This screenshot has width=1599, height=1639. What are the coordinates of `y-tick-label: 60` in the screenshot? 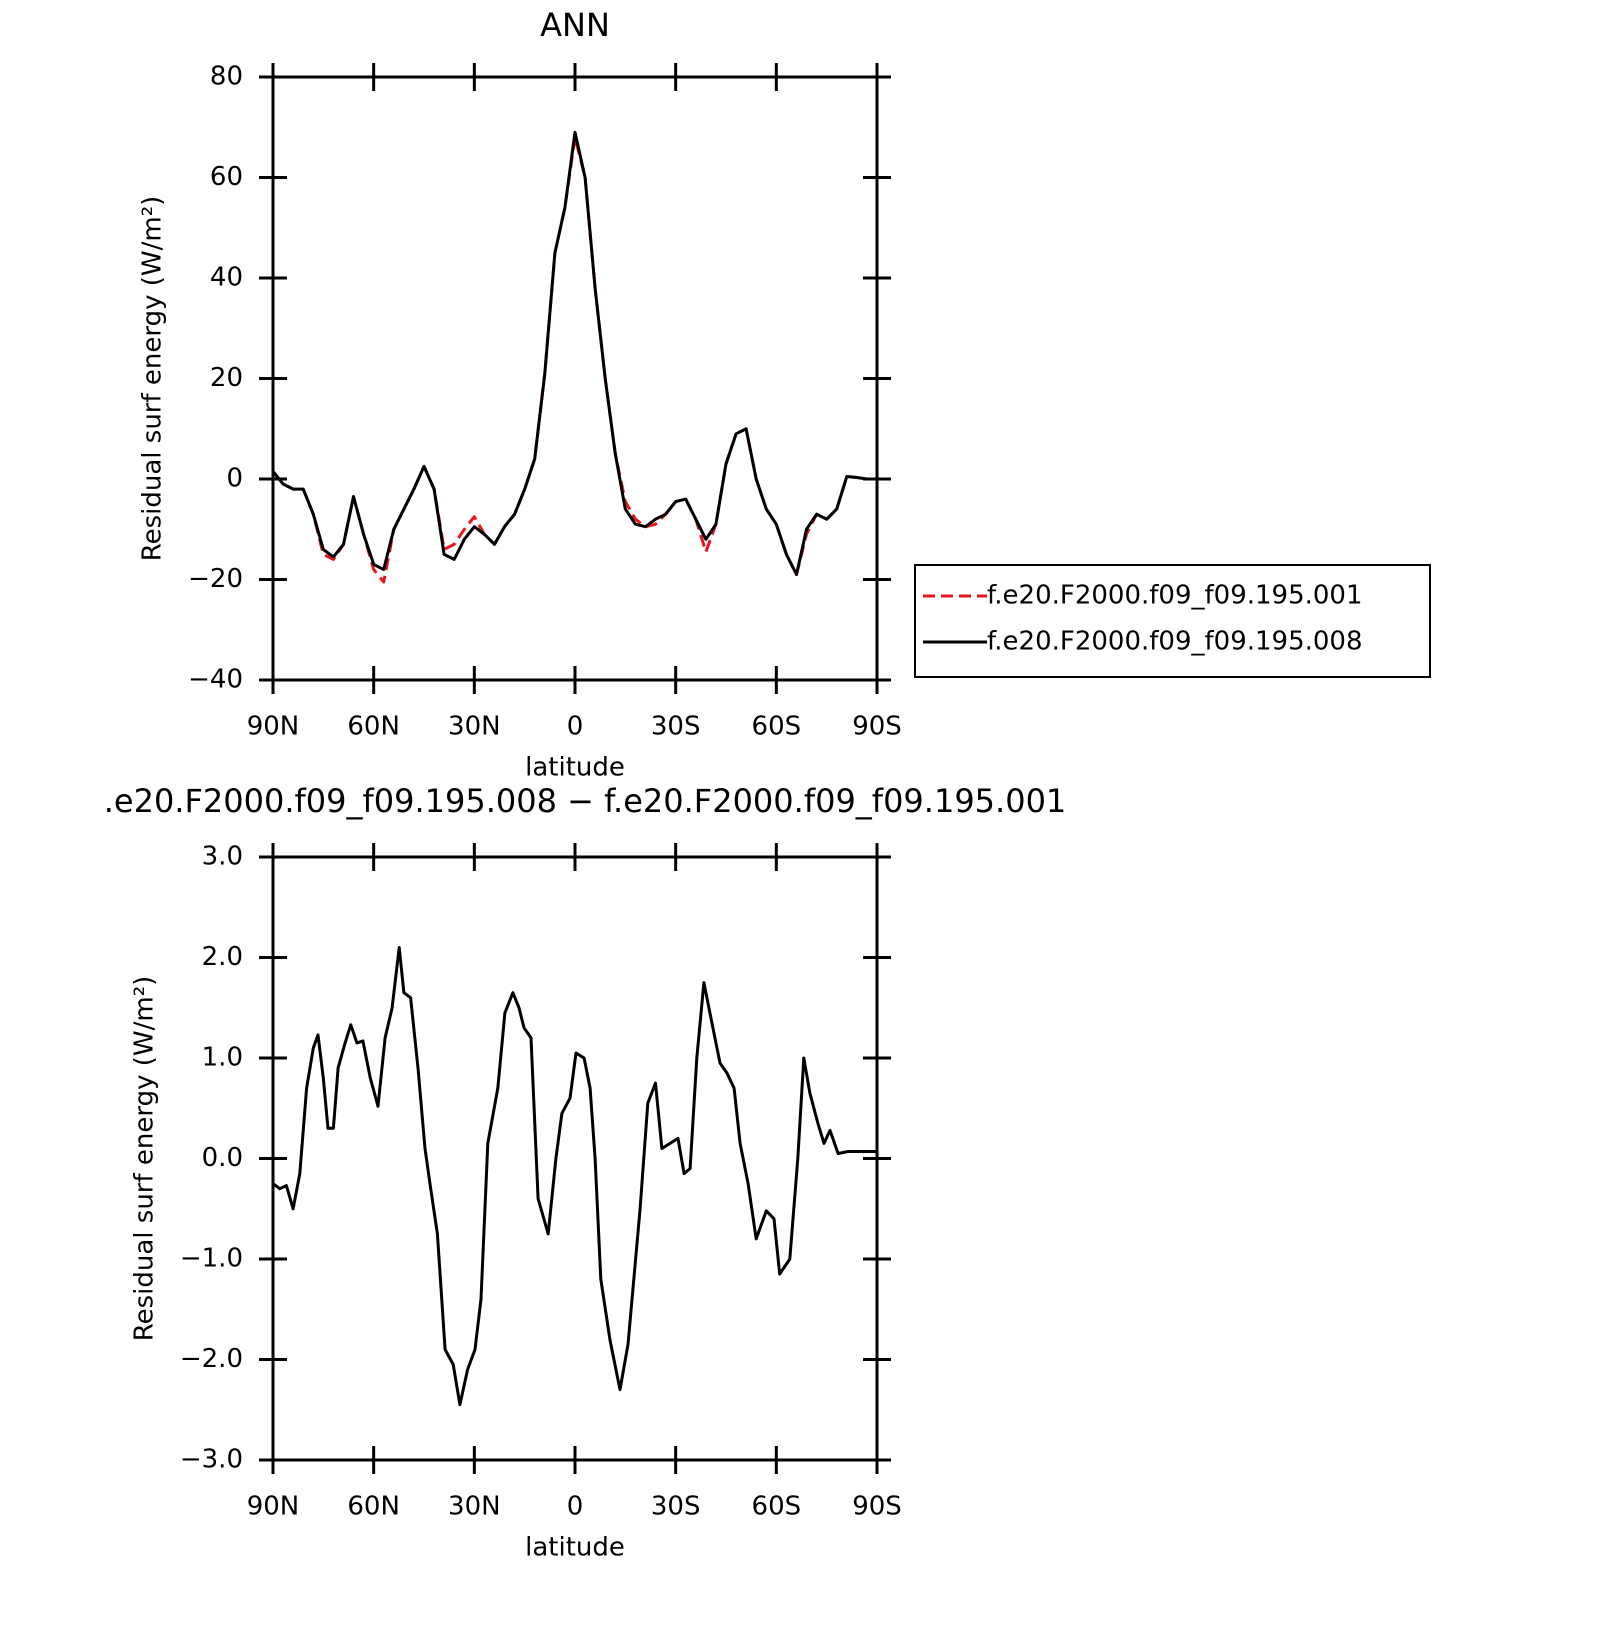 It's located at (226, 177).